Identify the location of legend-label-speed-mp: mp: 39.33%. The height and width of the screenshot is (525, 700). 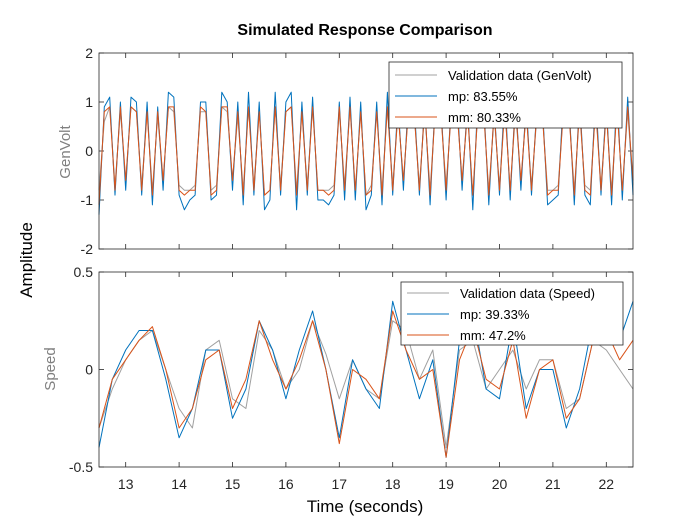
(495, 314).